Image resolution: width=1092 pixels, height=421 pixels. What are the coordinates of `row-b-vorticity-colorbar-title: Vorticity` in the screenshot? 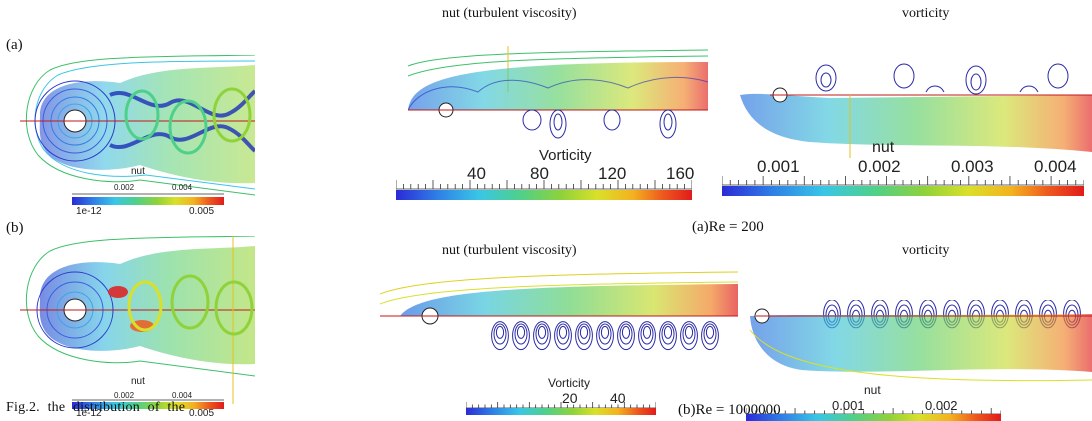 It's located at (569, 383).